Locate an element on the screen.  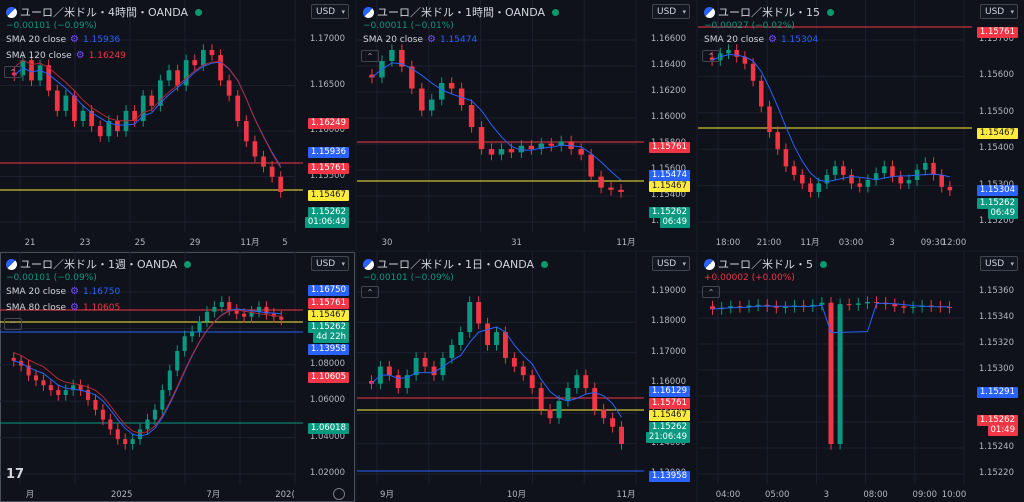
price-label-red: 1.15761 is located at coordinates (669, 403).